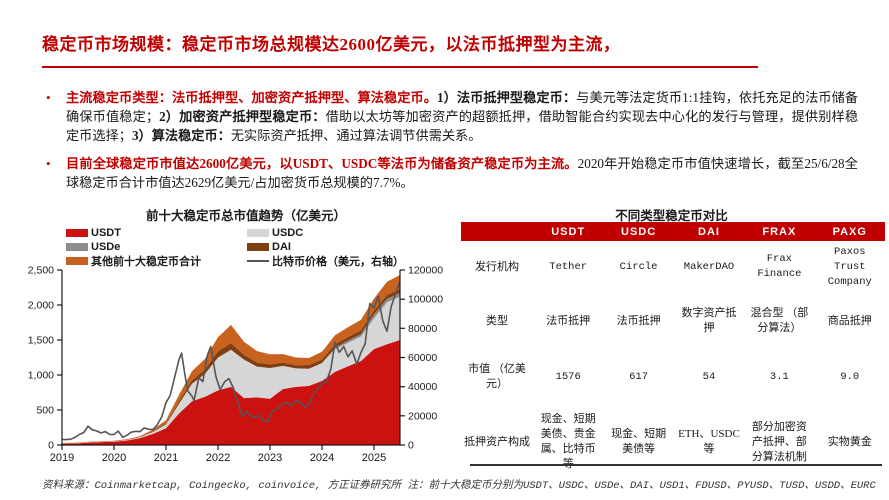 The height and width of the screenshot is (500, 889). What do you see at coordinates (849, 320) in the screenshot?
I see `table-cell: 商品抵押` at bounding box center [849, 320].